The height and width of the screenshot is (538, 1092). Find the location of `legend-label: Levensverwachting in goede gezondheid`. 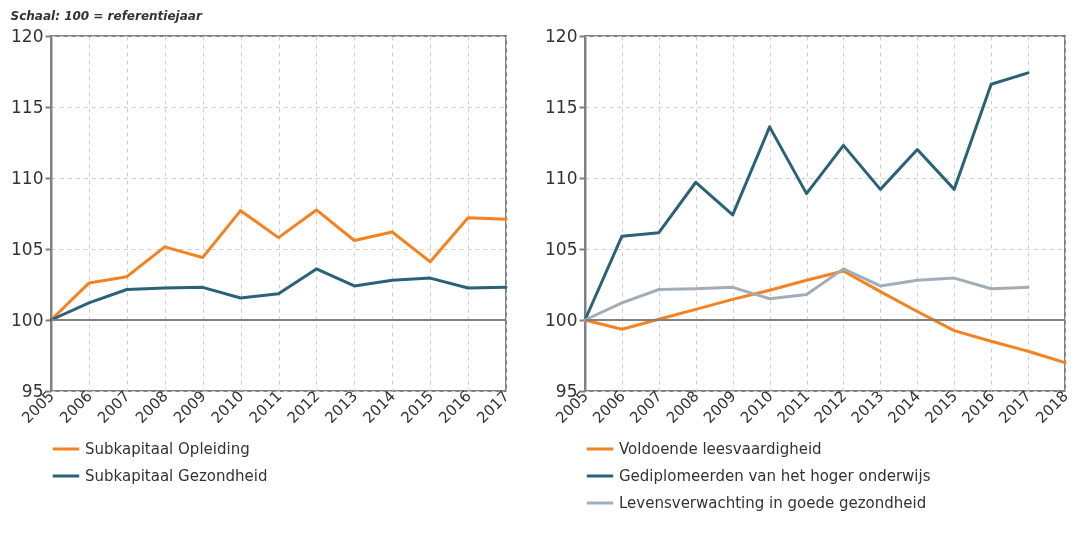

legend-label: Levensverwachting in goede gezondheid is located at coordinates (773, 503).